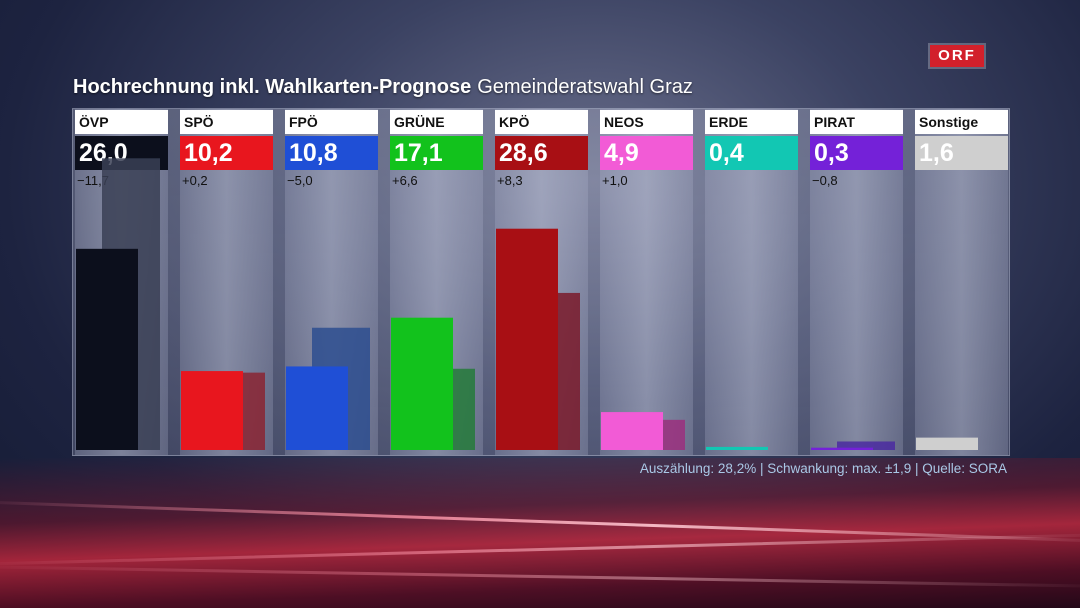  What do you see at coordinates (856, 282) in the screenshot?
I see `party-column: PIRAT 0,3 −0,8` at bounding box center [856, 282].